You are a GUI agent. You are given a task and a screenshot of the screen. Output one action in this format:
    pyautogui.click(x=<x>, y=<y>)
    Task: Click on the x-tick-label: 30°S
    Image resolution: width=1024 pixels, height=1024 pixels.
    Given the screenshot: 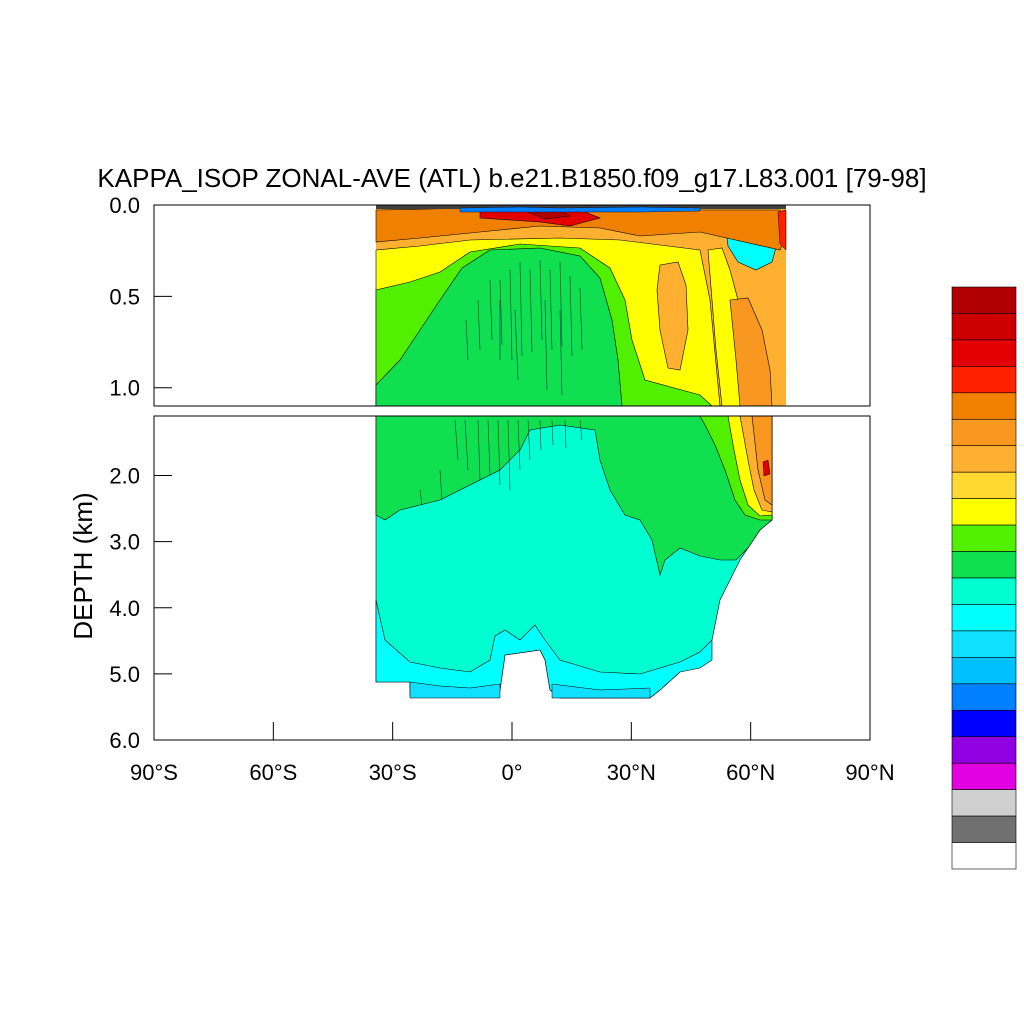 What is the action you would take?
    pyautogui.click(x=393, y=772)
    